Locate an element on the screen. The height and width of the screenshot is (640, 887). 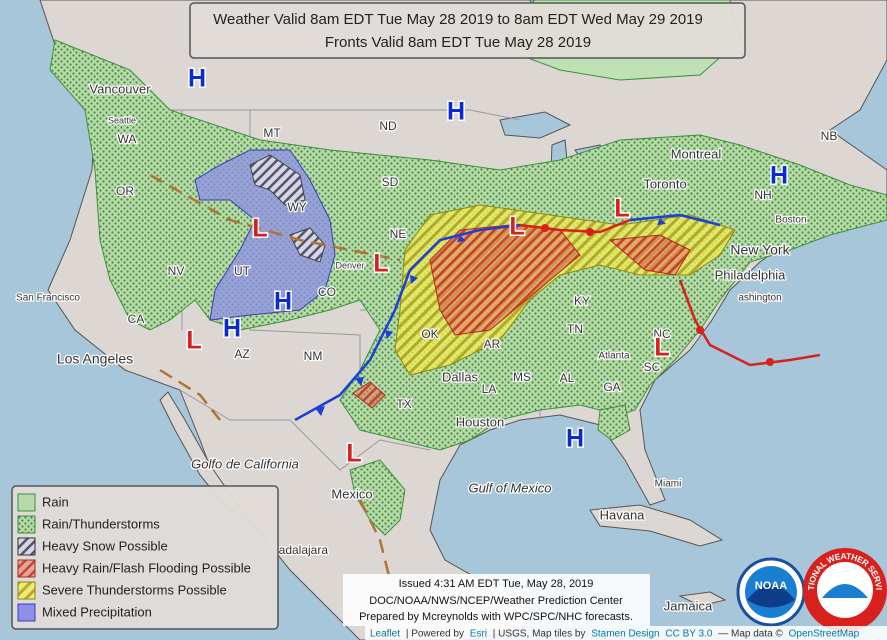
attribution-text: | USGS, Map tiles by is located at coordinates (539, 633).